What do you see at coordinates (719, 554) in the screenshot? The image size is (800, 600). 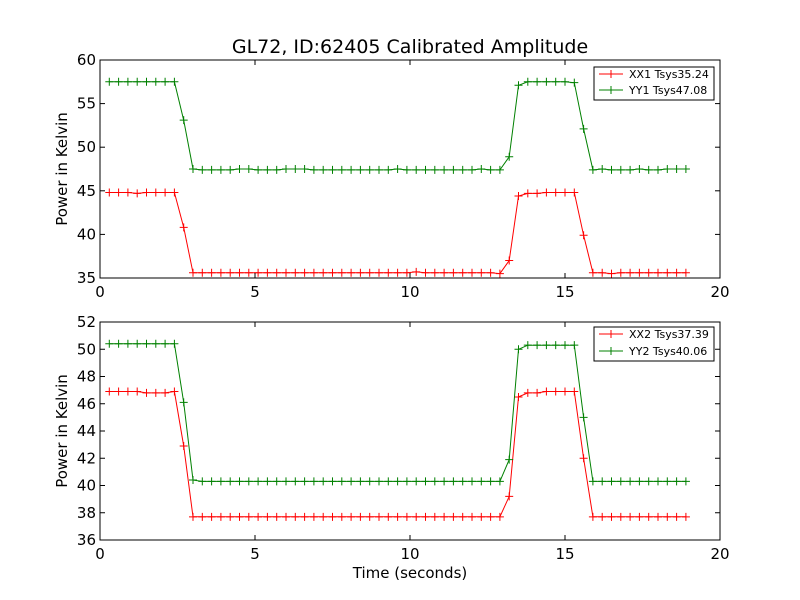 I see `bottom-x-tick-label: 20` at bounding box center [719, 554].